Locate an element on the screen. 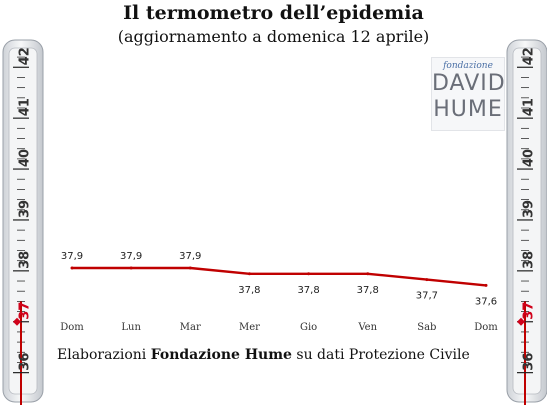  data-label: 37,7 is located at coordinates (427, 296).